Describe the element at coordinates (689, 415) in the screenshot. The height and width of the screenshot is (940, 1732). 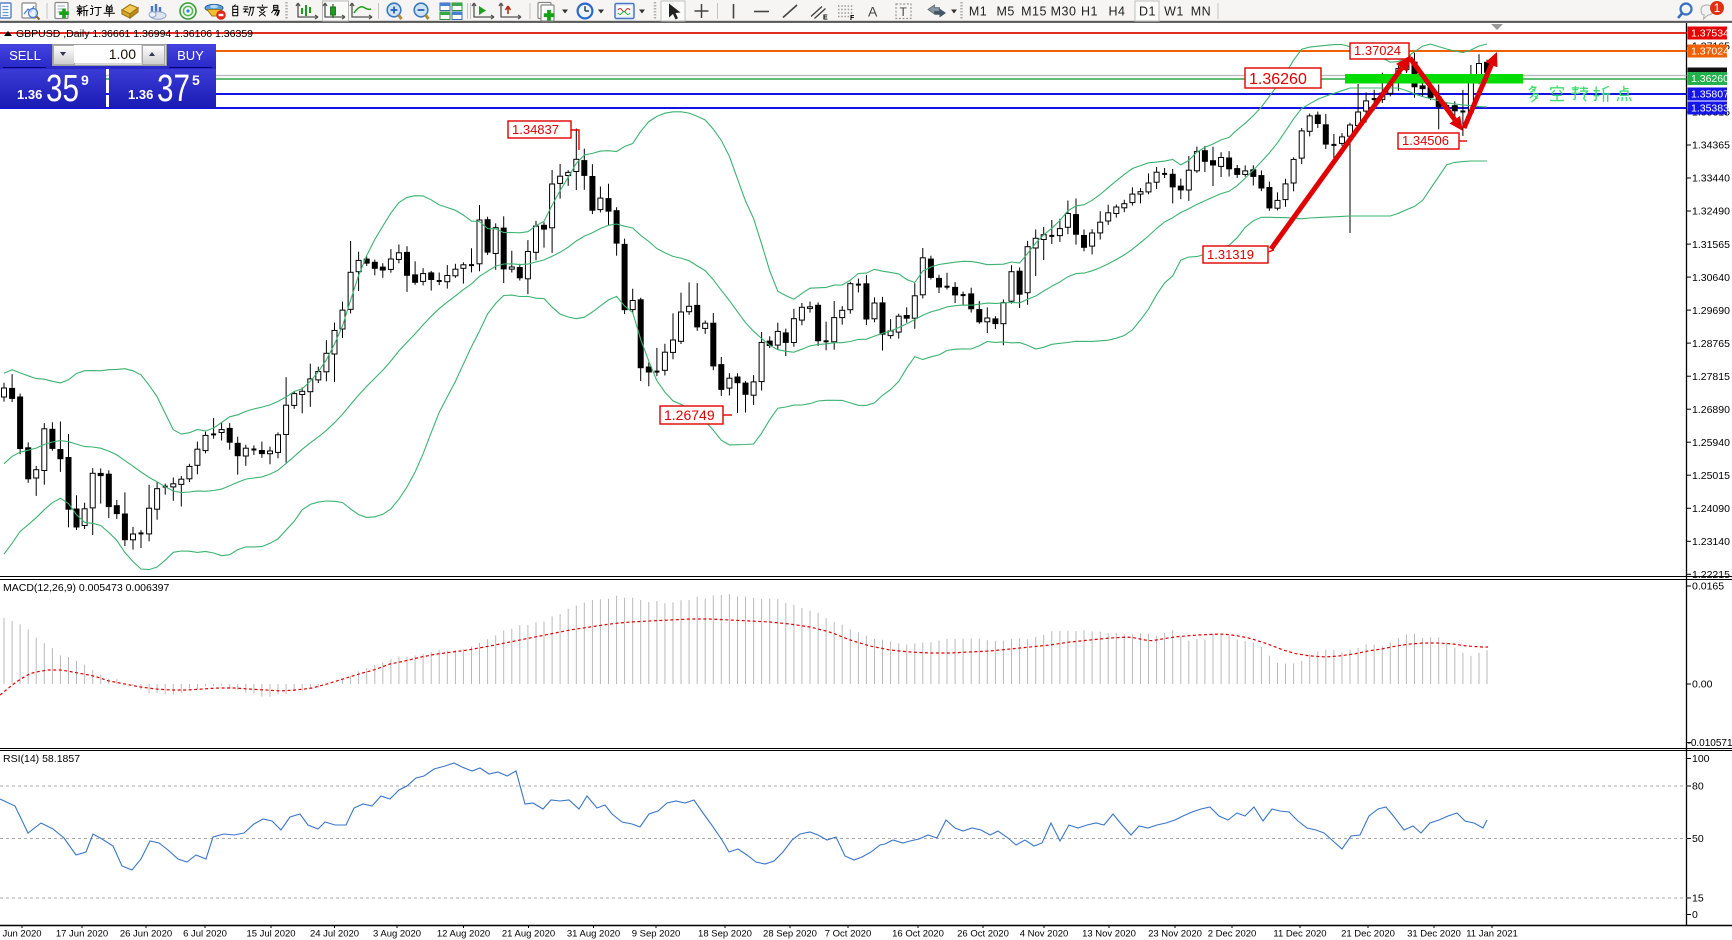
I see `svg-text: 1.26749` at that location.